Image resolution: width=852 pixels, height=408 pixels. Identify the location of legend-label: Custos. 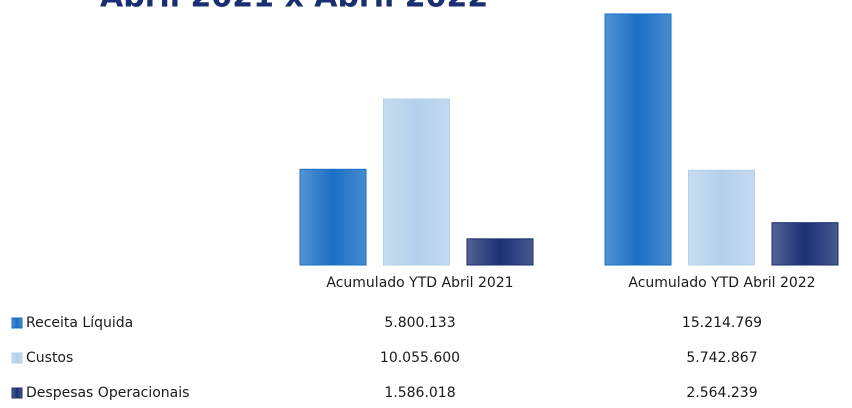
(49, 358).